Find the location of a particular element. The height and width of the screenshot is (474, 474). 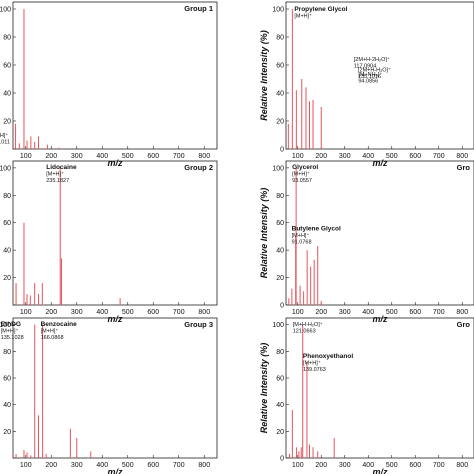

peak-annotation: [M+NH₄]⁺ is located at coordinates (370, 74).